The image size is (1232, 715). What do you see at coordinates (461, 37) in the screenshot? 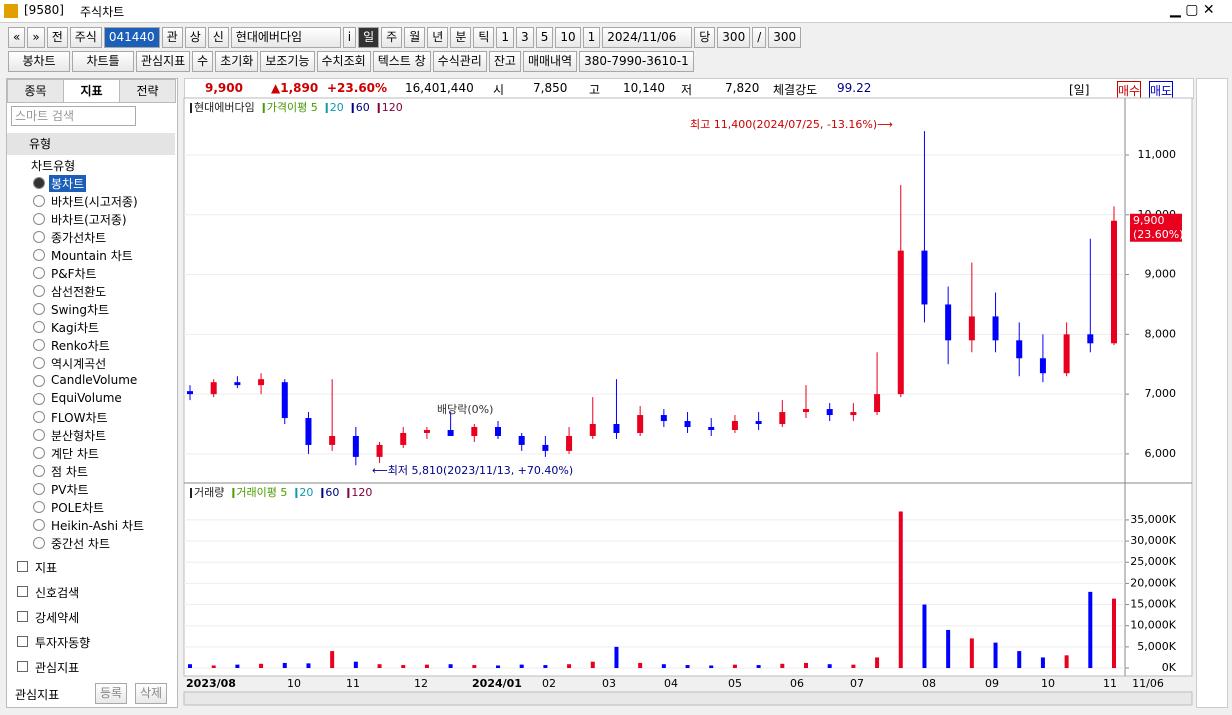
I see `toolbar-button: 분` at bounding box center [461, 37].